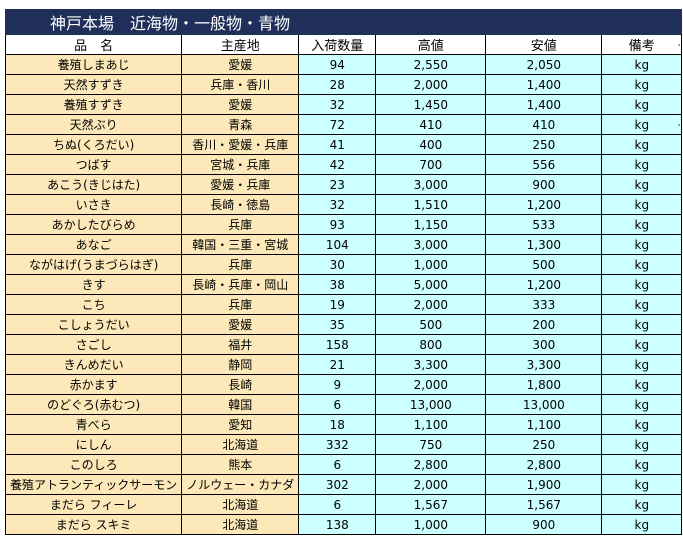 The height and width of the screenshot is (546, 683). What do you see at coordinates (93, 44) in the screenshot?
I see `header-name: 品 名` at bounding box center [93, 44].